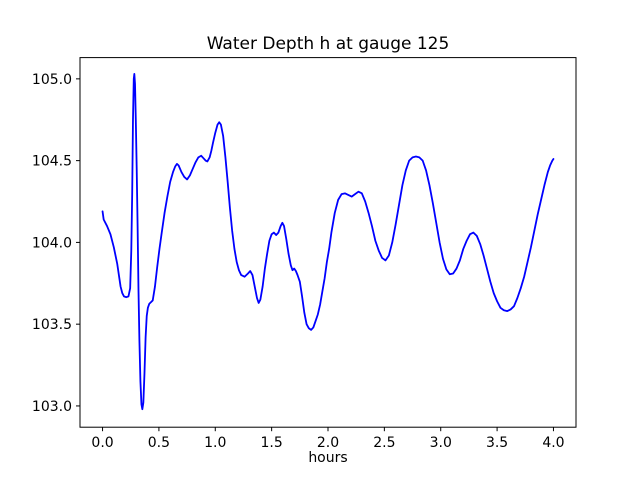 The image size is (640, 484). I want to click on y-tick-label: 103.0, so click(52, 407).